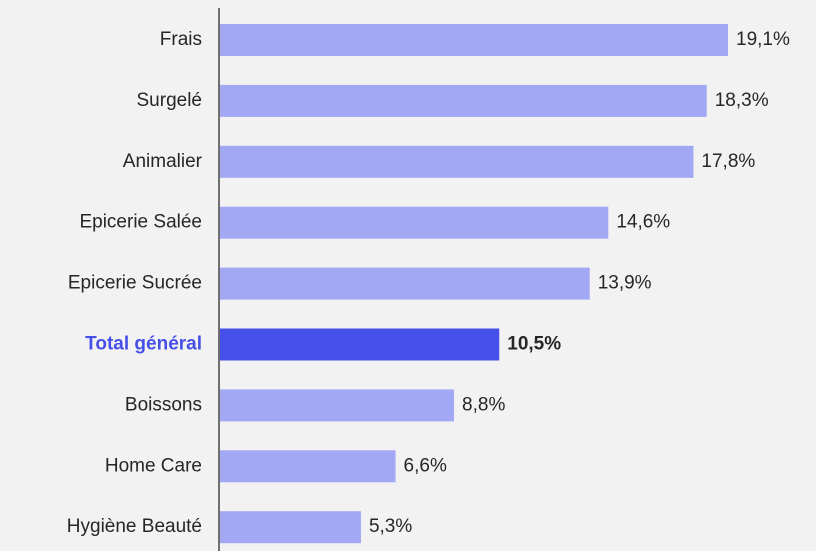 The width and height of the screenshot is (816, 551). Describe the element at coordinates (728, 161) in the screenshot. I see `value-label: 17,8%` at that location.